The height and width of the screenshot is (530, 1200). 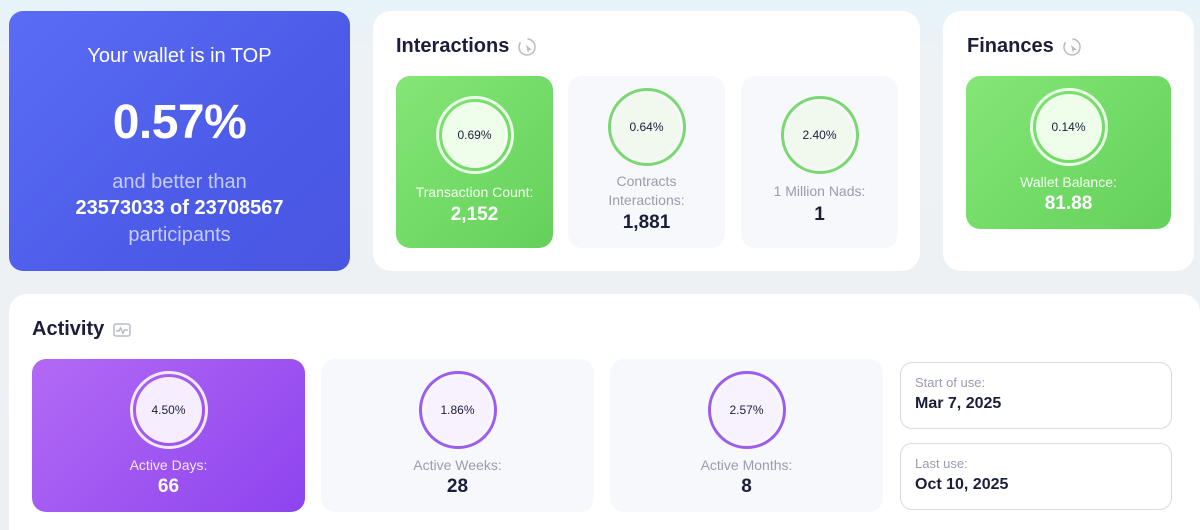 What do you see at coordinates (68, 329) in the screenshot?
I see `activity-title-text: Activity` at bounding box center [68, 329].